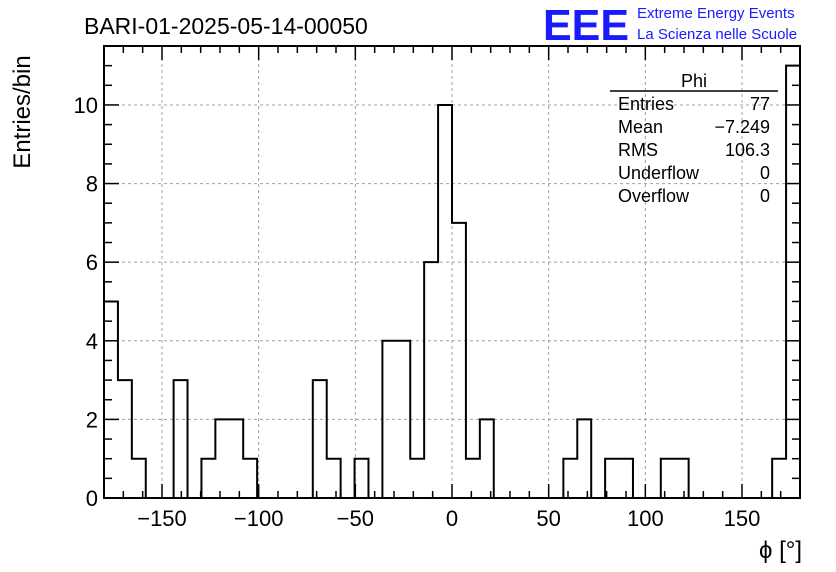 The image size is (836, 572). I want to click on y-tick-label: 0, so click(92, 498).